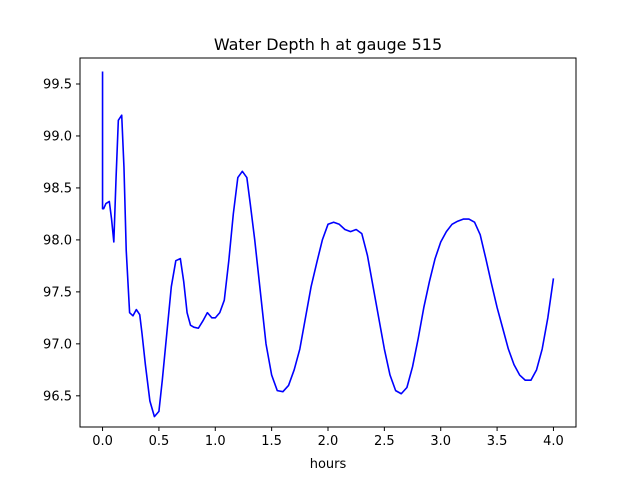  What do you see at coordinates (328, 44) in the screenshot?
I see `chart-title: Water Depth h at gauge 515` at bounding box center [328, 44].